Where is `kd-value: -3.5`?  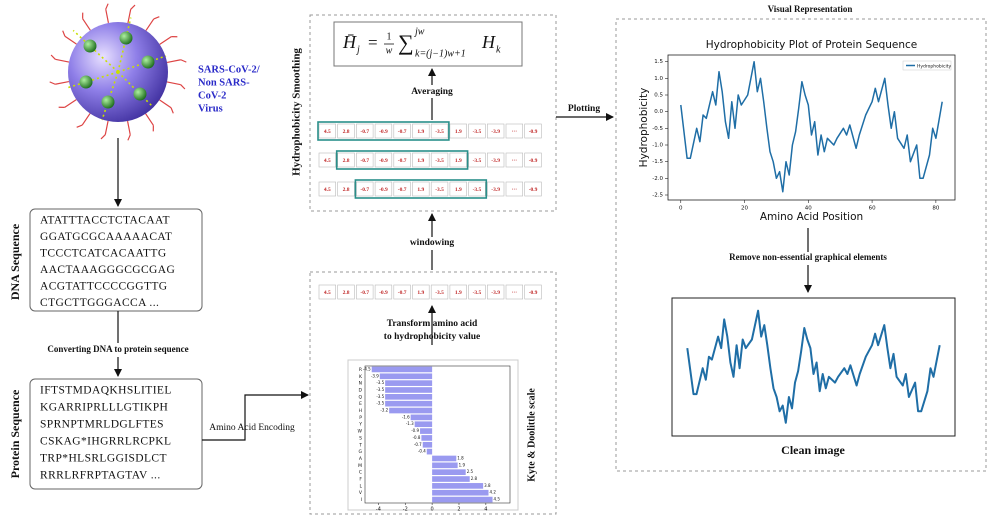 kd-value: -3.5 is located at coordinates (380, 389).